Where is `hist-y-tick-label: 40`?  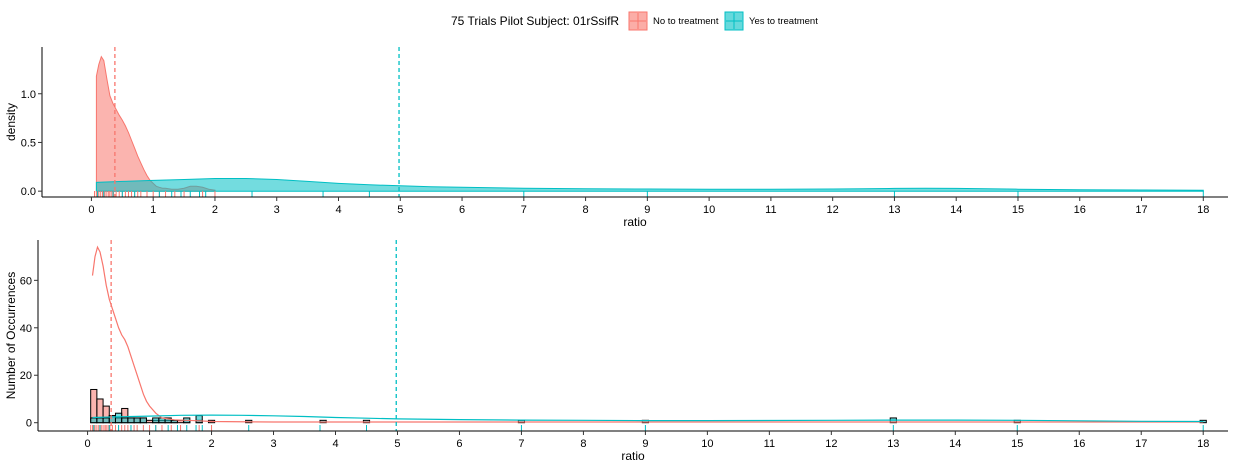
hist-y-tick-label: 40 is located at coordinates (26, 329).